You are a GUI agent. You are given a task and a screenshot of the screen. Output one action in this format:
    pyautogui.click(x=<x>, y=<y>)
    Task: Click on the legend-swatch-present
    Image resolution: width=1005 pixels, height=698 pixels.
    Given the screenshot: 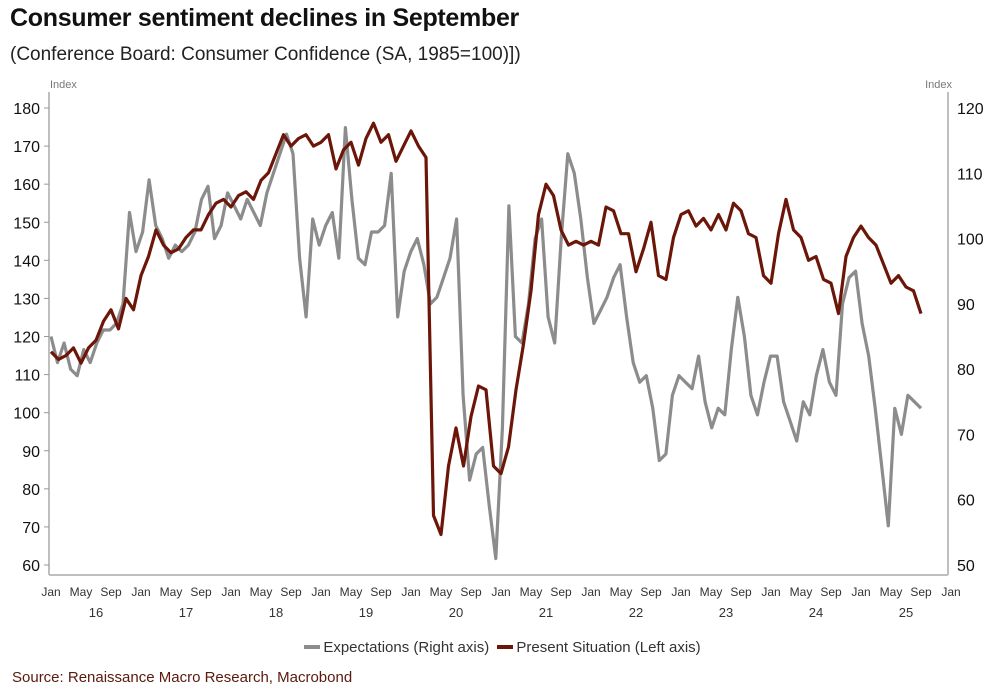 What is the action you would take?
    pyautogui.click(x=505, y=647)
    